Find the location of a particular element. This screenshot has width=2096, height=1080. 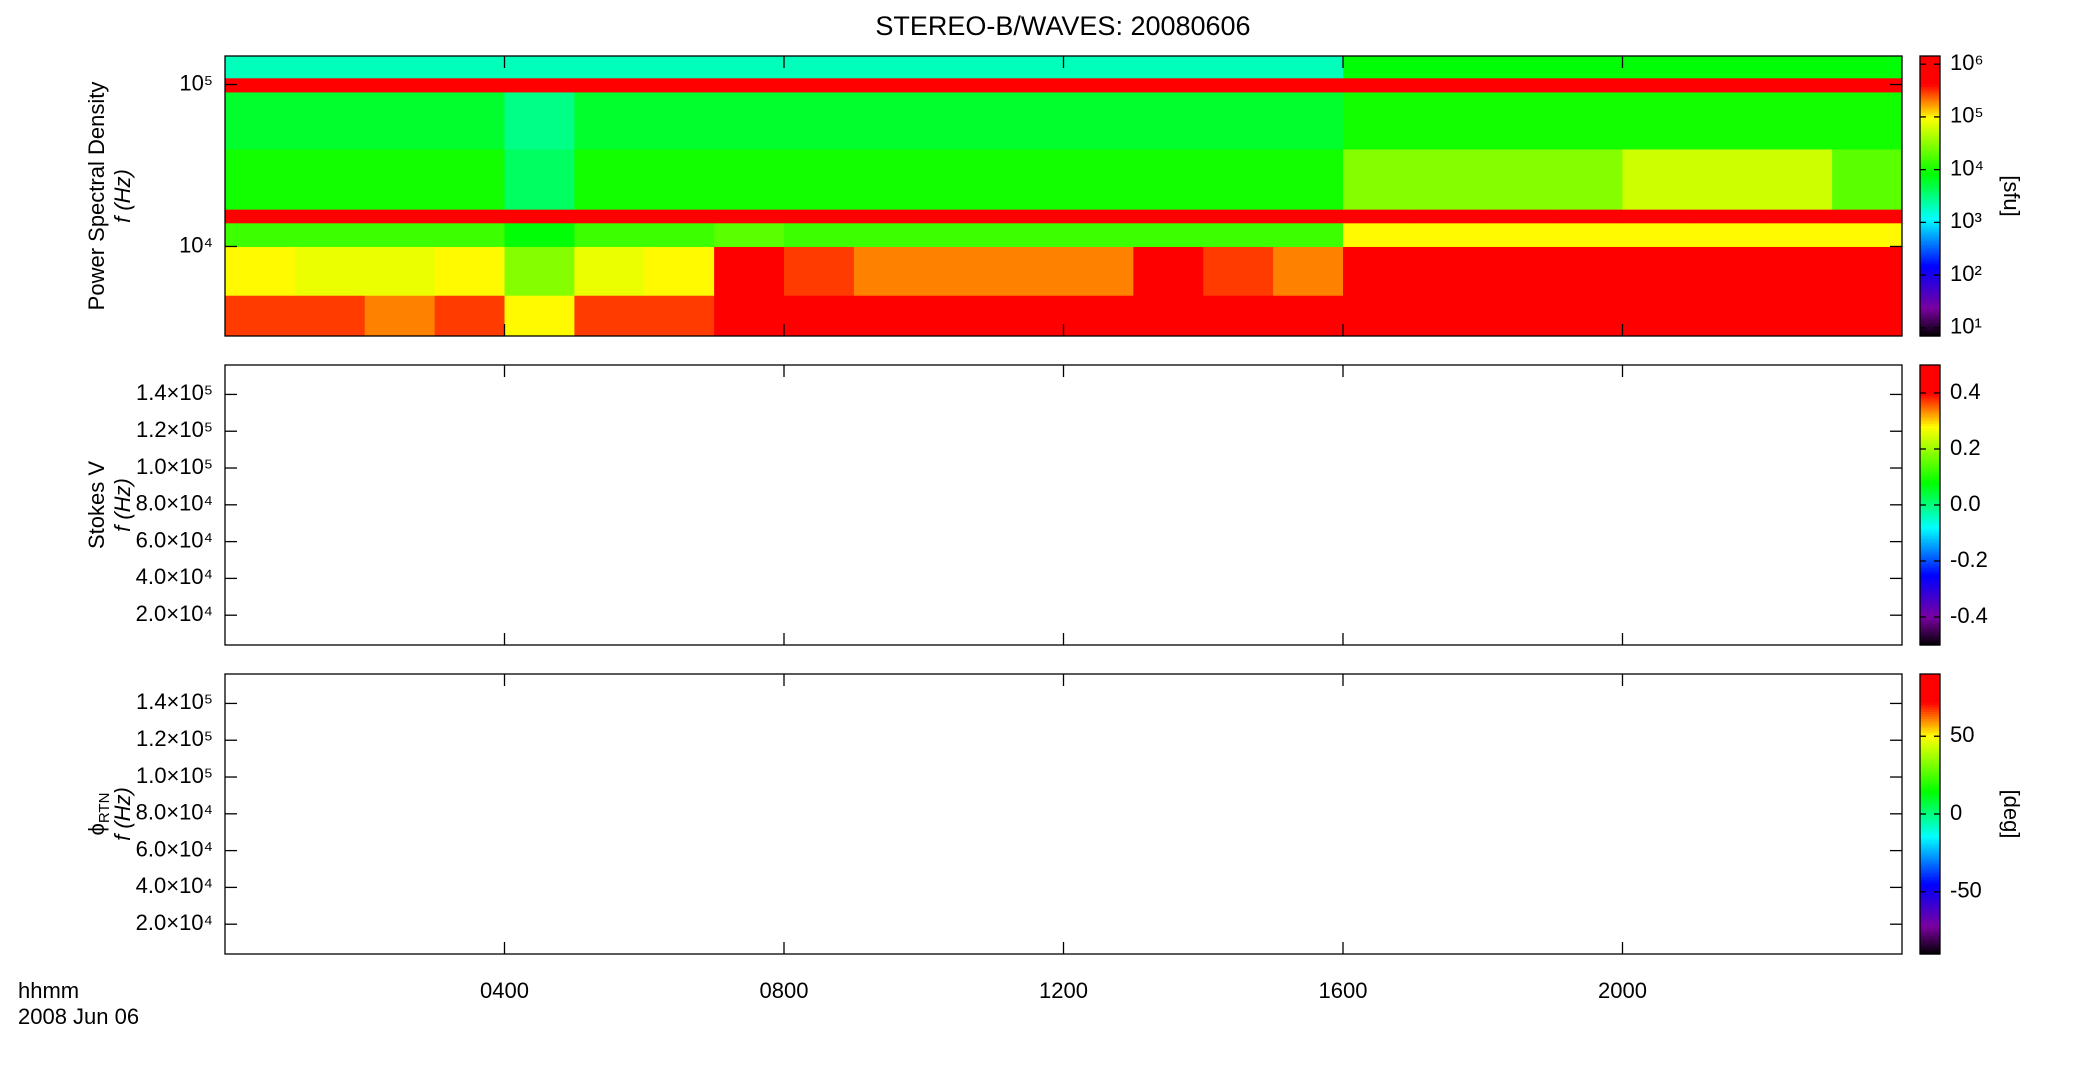

y-axis-label-text: ϕ is located at coordinates (96, 829).